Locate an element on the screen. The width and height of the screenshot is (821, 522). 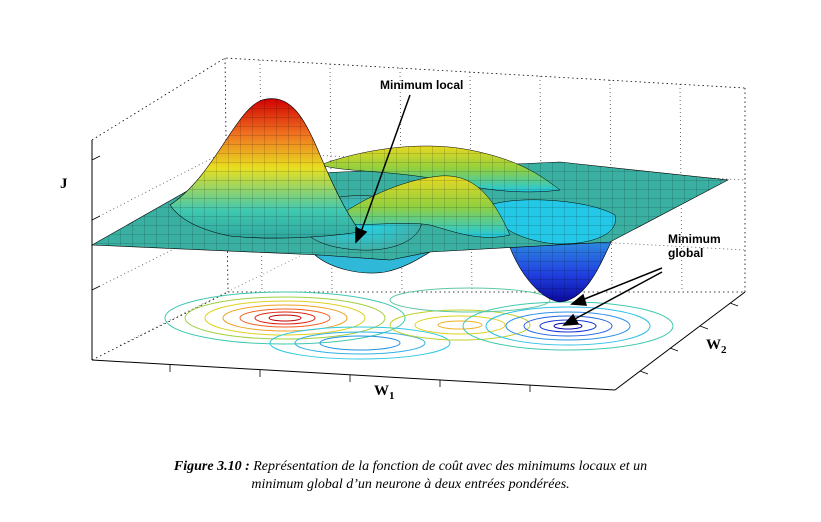
x-axis-label: W1 is located at coordinates (384, 392).